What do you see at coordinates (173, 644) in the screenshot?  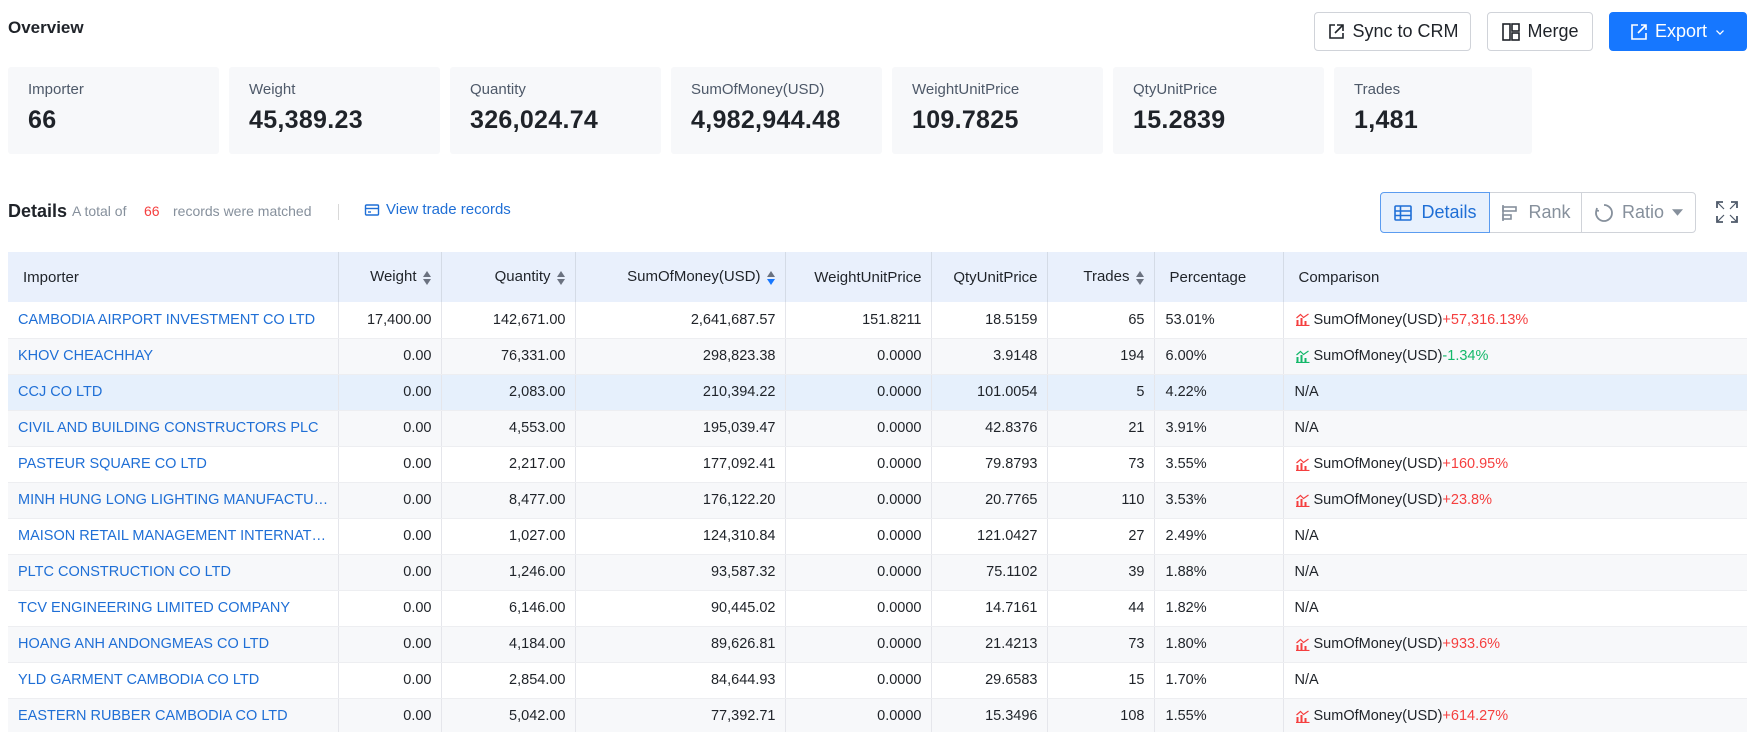 I see `importer-link: HOANG ANH ANDONGMEAS CO LTD` at bounding box center [173, 644].